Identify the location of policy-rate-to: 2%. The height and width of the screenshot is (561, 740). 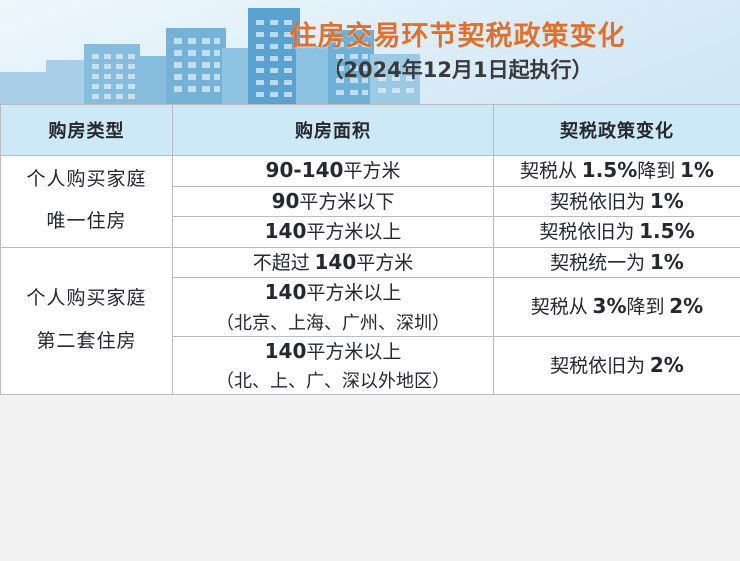
(686, 306).